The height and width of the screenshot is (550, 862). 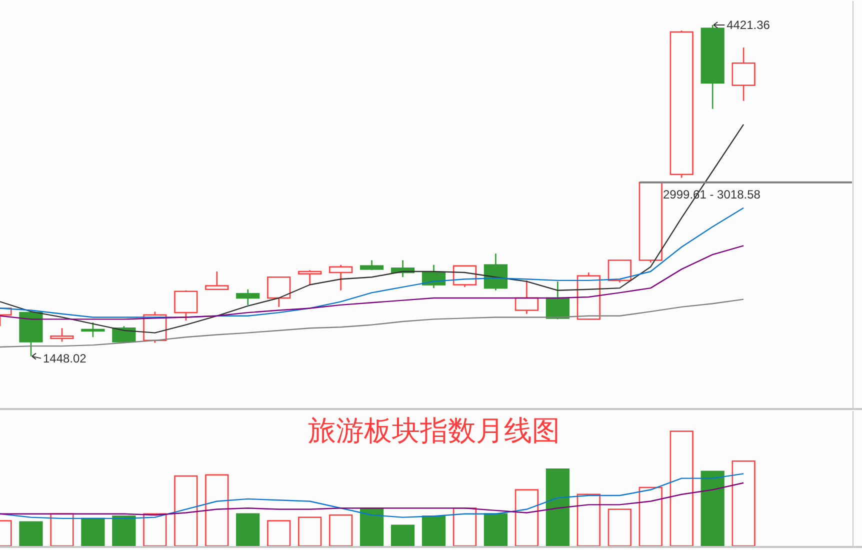 I want to click on annotation: 4421.36, so click(x=748, y=25).